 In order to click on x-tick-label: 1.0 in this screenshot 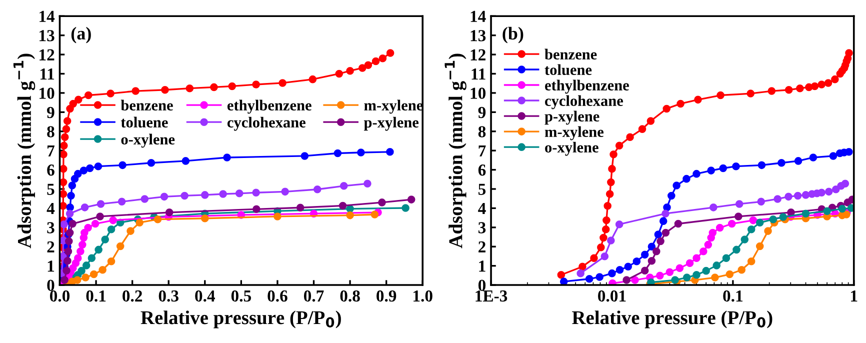, I will do `click(423, 296)`.